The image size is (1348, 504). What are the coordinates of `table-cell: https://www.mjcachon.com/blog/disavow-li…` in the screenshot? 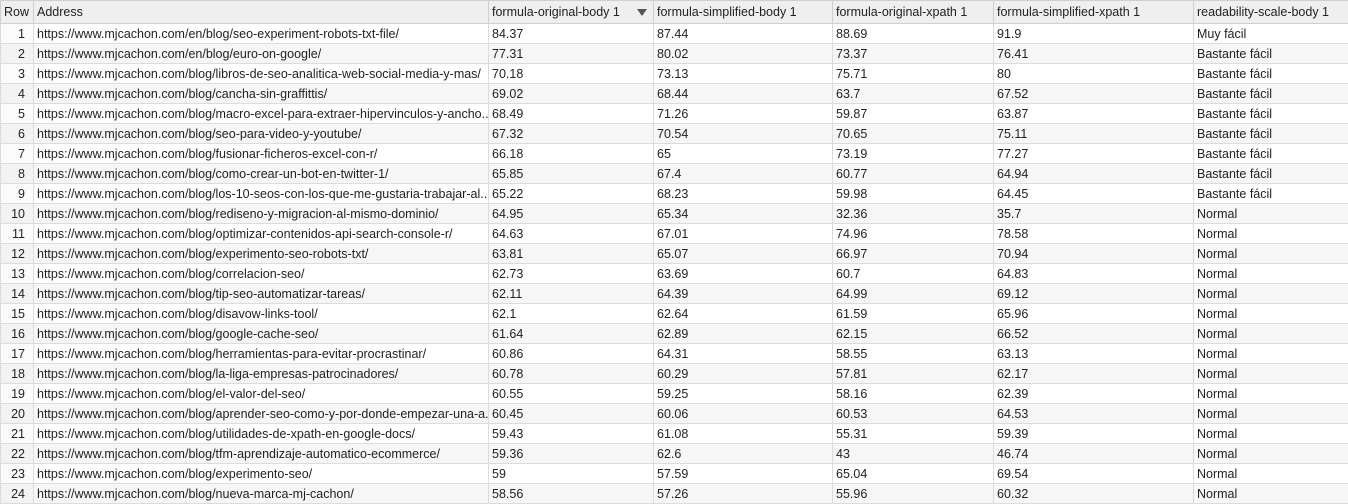 It's located at (261, 314).